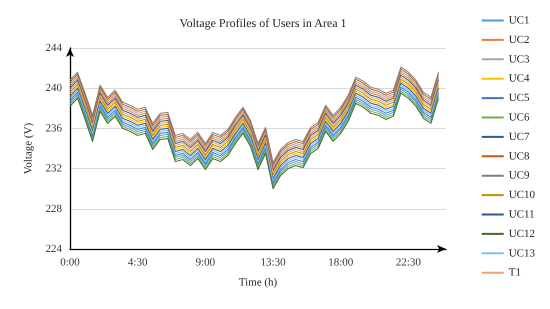 This screenshot has width=550, height=309. What do you see at coordinates (519, 20) in the screenshot?
I see `legend-label: UC1` at bounding box center [519, 20].